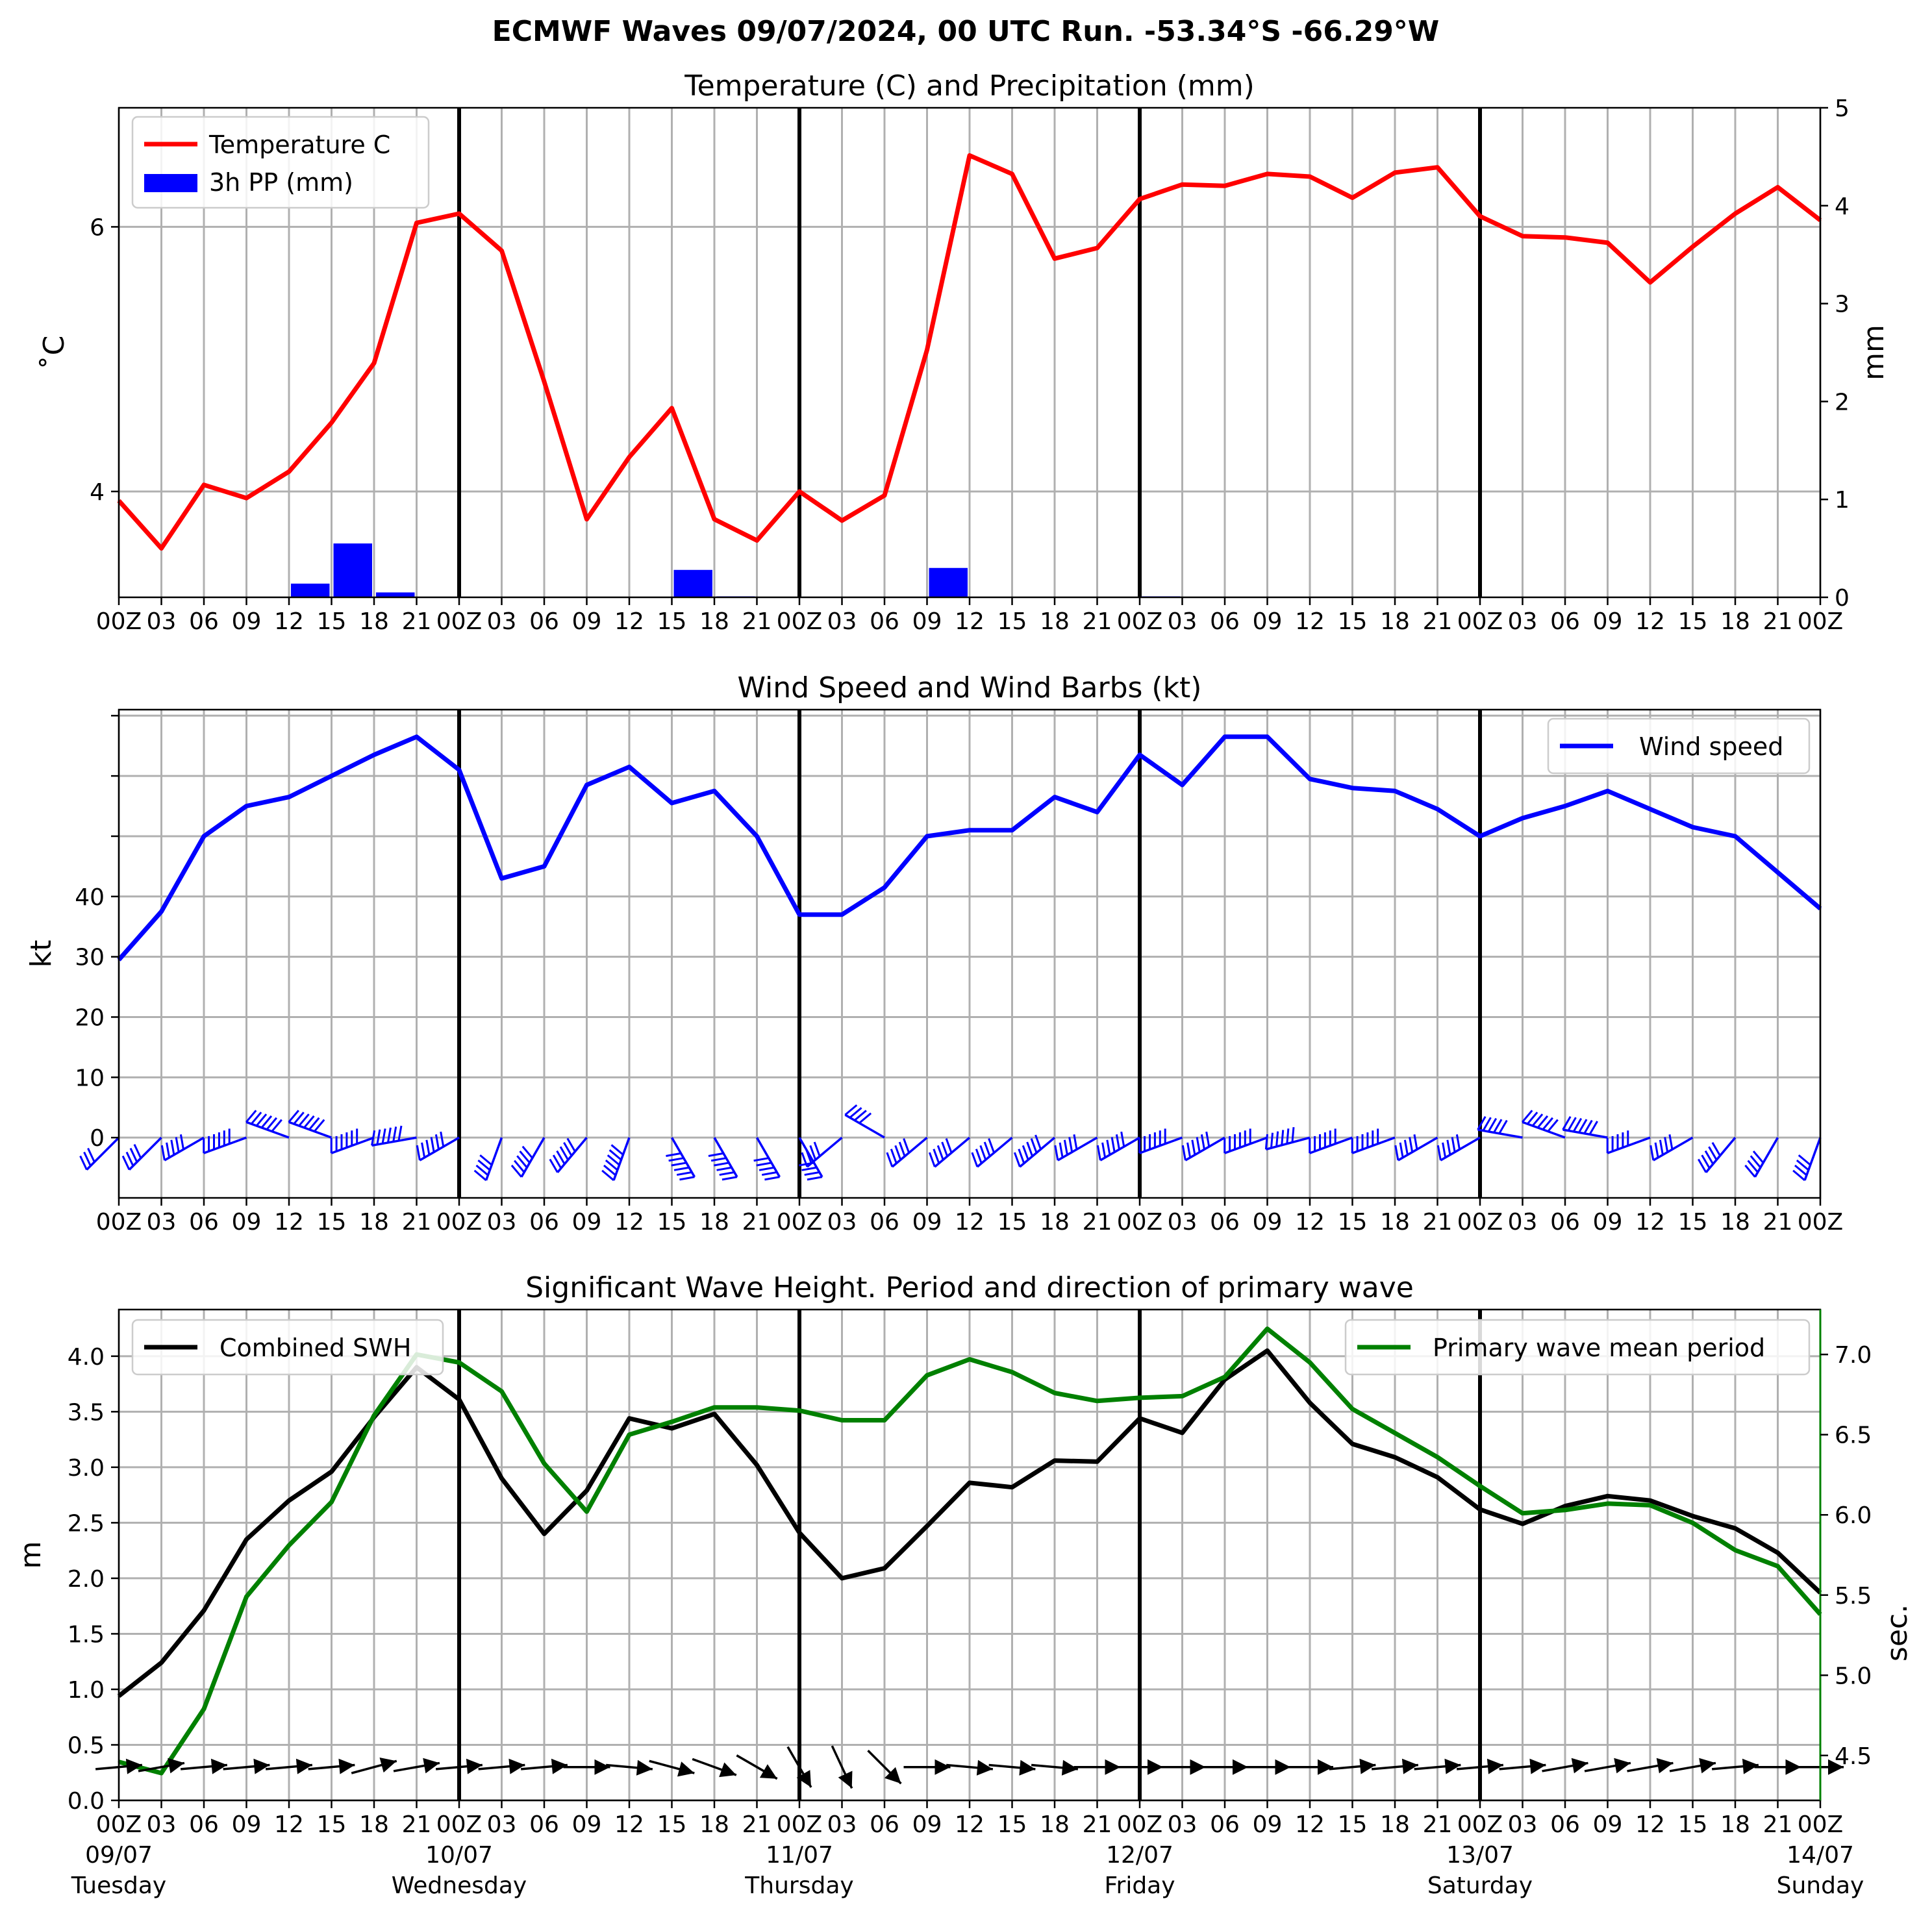 This screenshot has width=1932, height=1914. What do you see at coordinates (417, 1824) in the screenshot?
I see `wave-xtick-label: 21` at bounding box center [417, 1824].